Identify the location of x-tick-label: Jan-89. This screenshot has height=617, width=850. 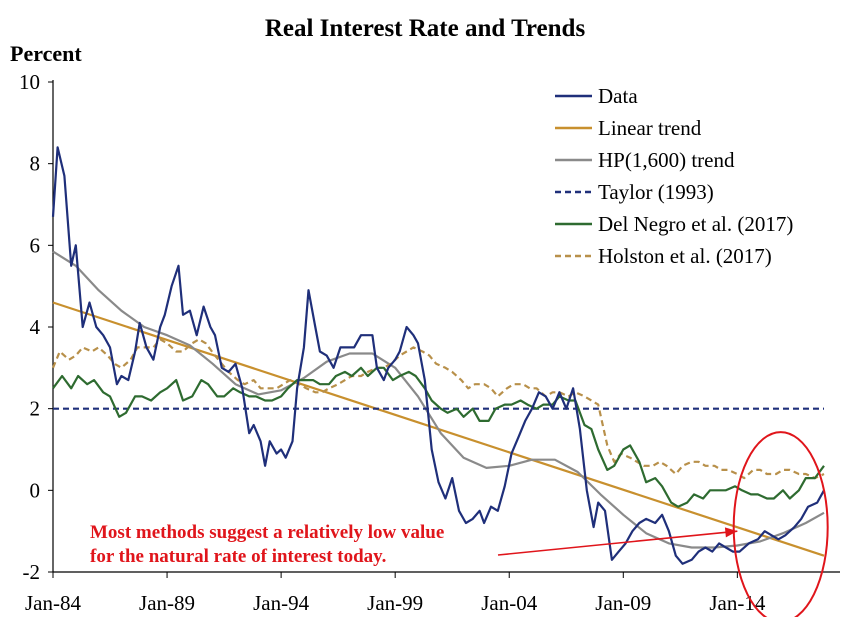
(167, 603).